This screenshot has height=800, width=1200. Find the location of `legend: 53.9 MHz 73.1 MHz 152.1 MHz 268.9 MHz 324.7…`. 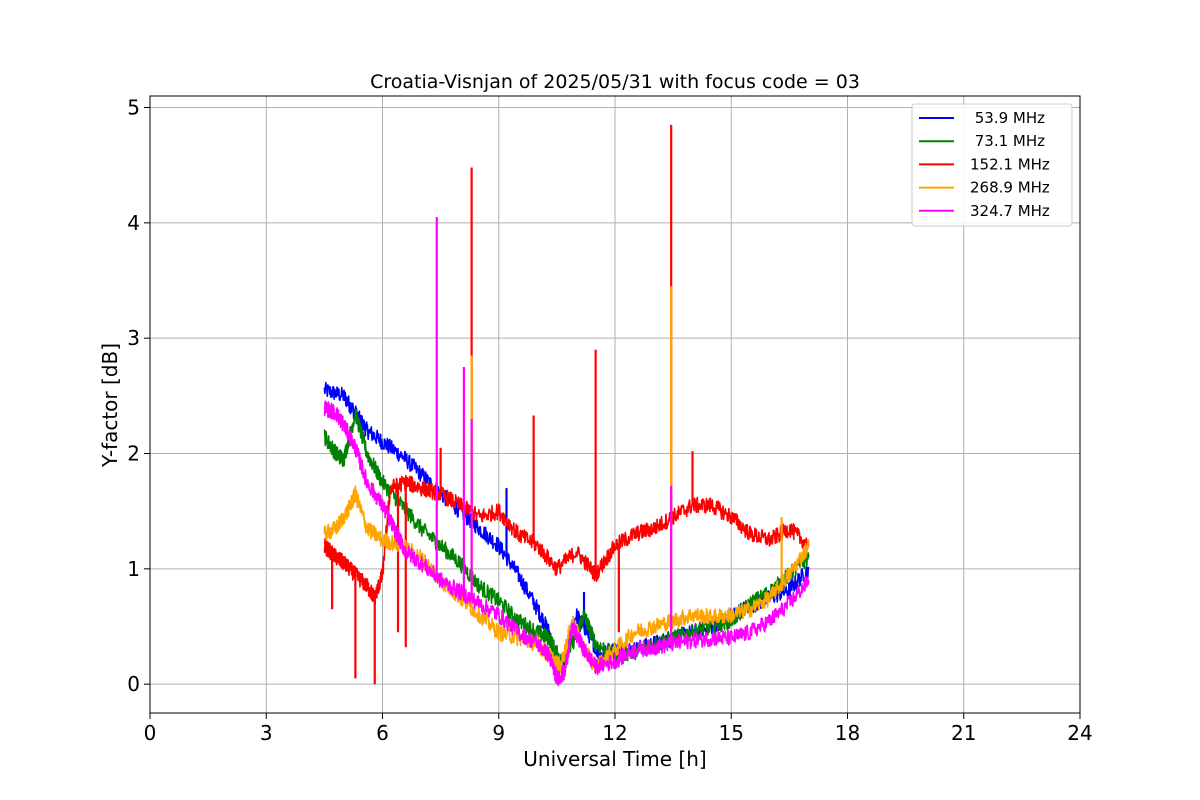

legend: 53.9 MHz 73.1 MHz 152.1 MHz 268.9 MHz 324.7… is located at coordinates (992, 165).